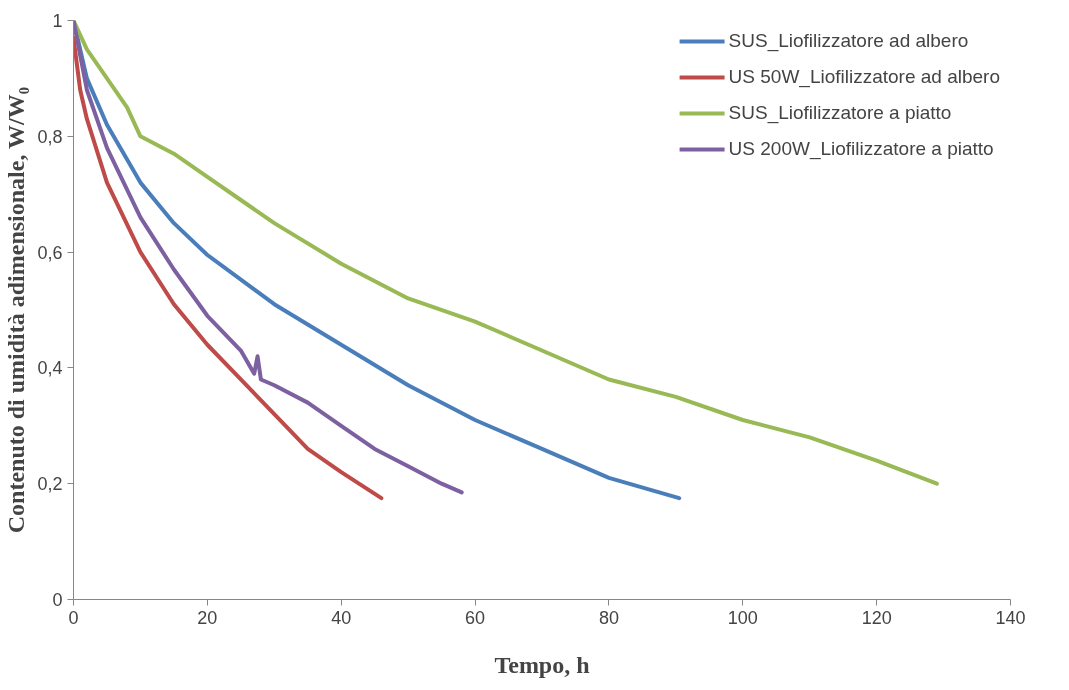 The width and height of the screenshot is (1069, 690). What do you see at coordinates (50, 252) in the screenshot?
I see `y-tick-label: 0,6` at bounding box center [50, 252].